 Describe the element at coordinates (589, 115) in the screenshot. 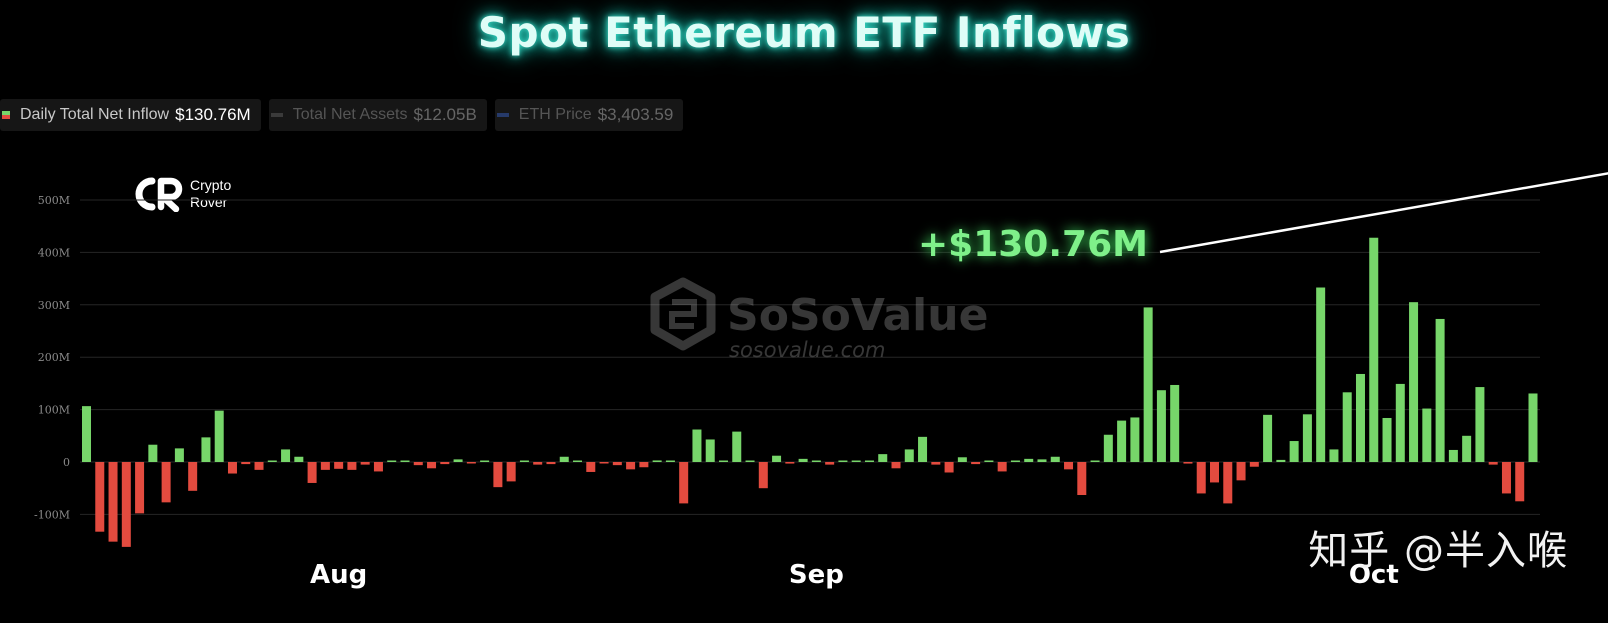

I see `legend-item-eth-price: ETH Price $3,403.59` at that location.